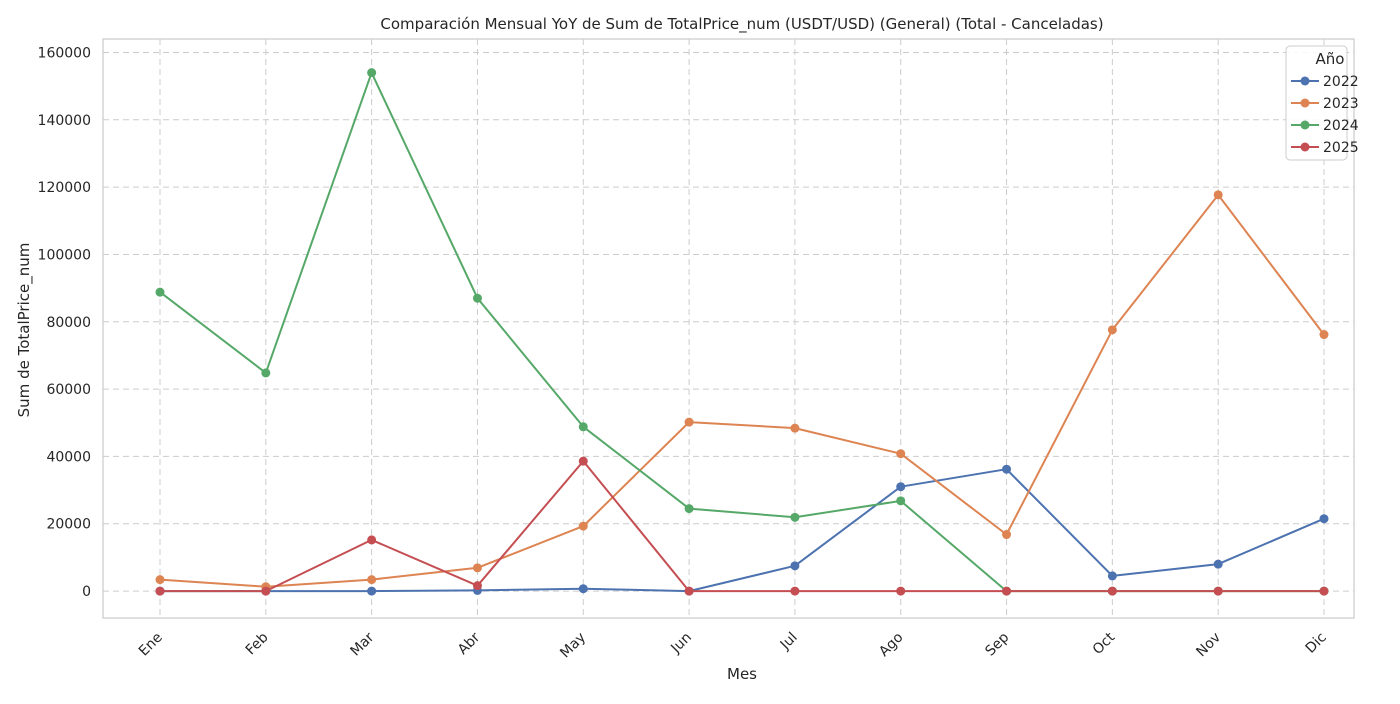 Image resolution: width=1400 pixels, height=704 pixels. What do you see at coordinates (742, 674) in the screenshot?
I see `x-axis-label: Mes` at bounding box center [742, 674].